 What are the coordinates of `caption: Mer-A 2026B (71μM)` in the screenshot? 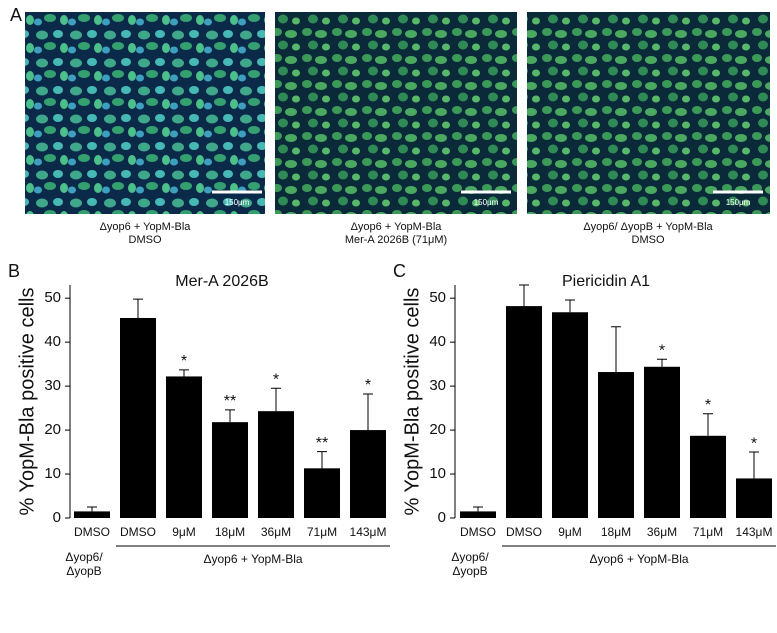 It's located at (396, 240).